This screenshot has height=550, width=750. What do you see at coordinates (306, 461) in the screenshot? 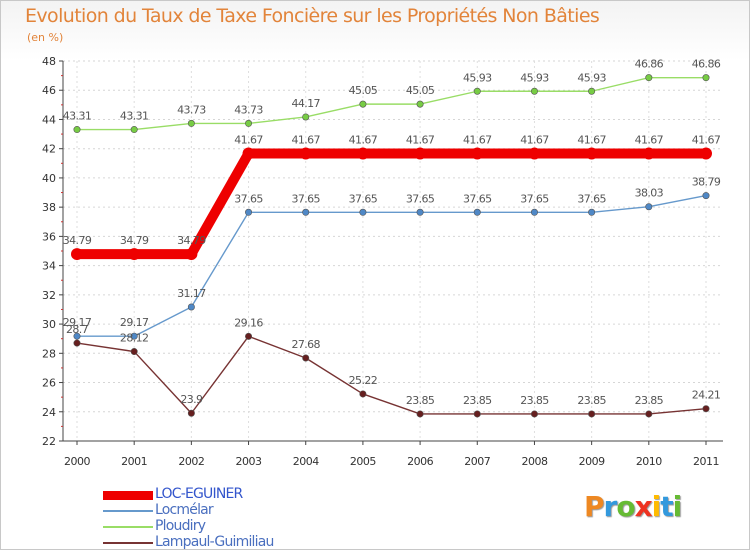
I see `x-tick-label: 2004` at bounding box center [306, 461].